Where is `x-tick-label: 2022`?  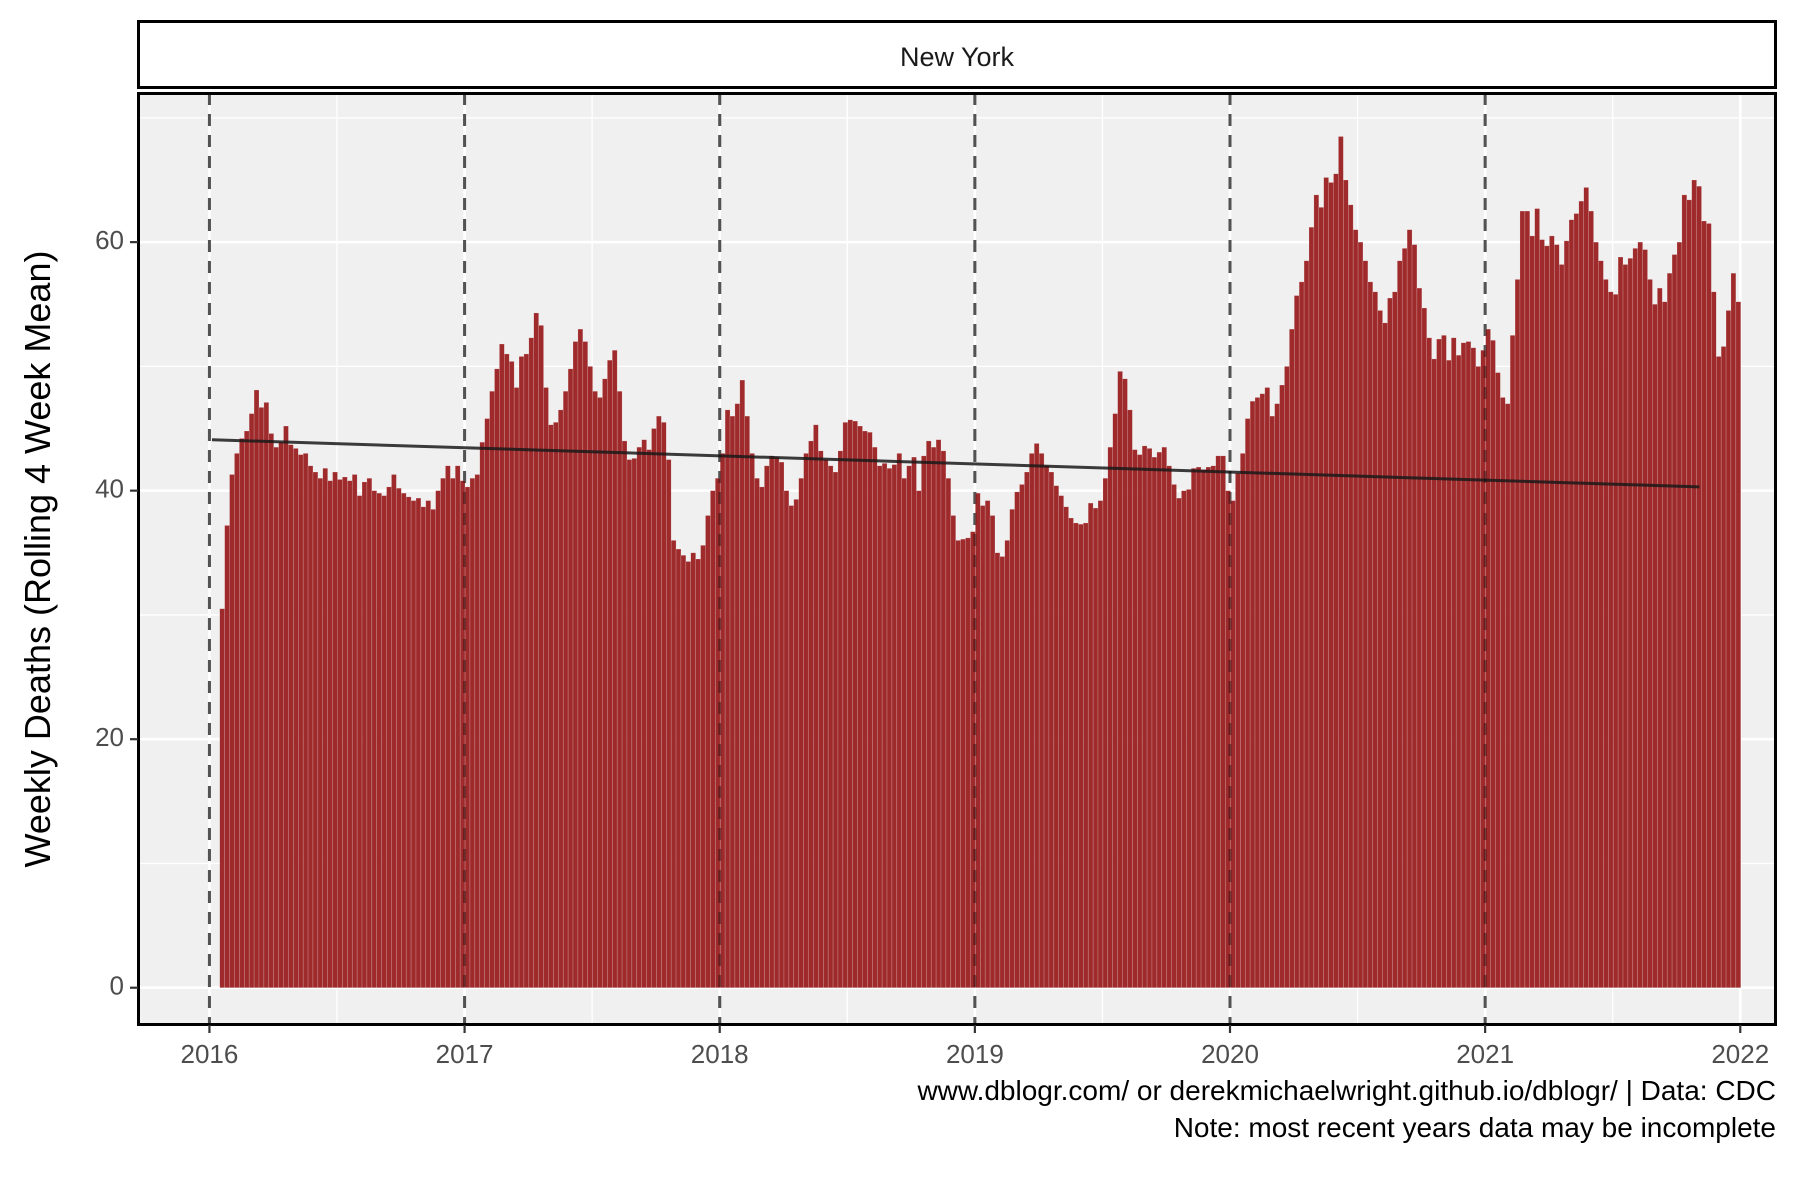 x-tick-label: 2022 is located at coordinates (1740, 1054).